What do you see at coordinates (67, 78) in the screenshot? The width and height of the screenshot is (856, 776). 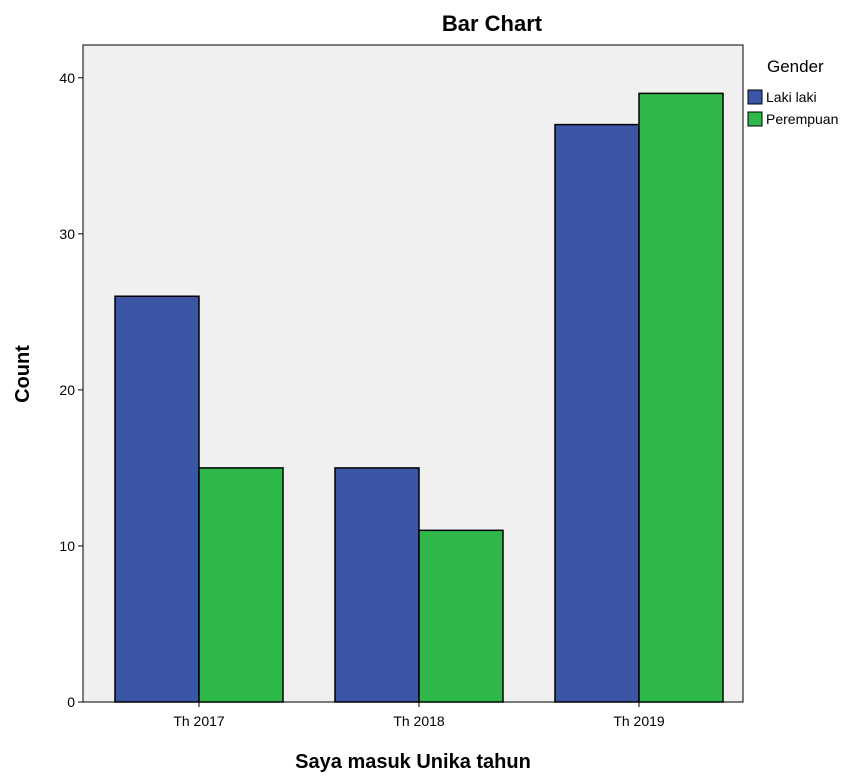 I see `y-tick-label: 40` at bounding box center [67, 78].